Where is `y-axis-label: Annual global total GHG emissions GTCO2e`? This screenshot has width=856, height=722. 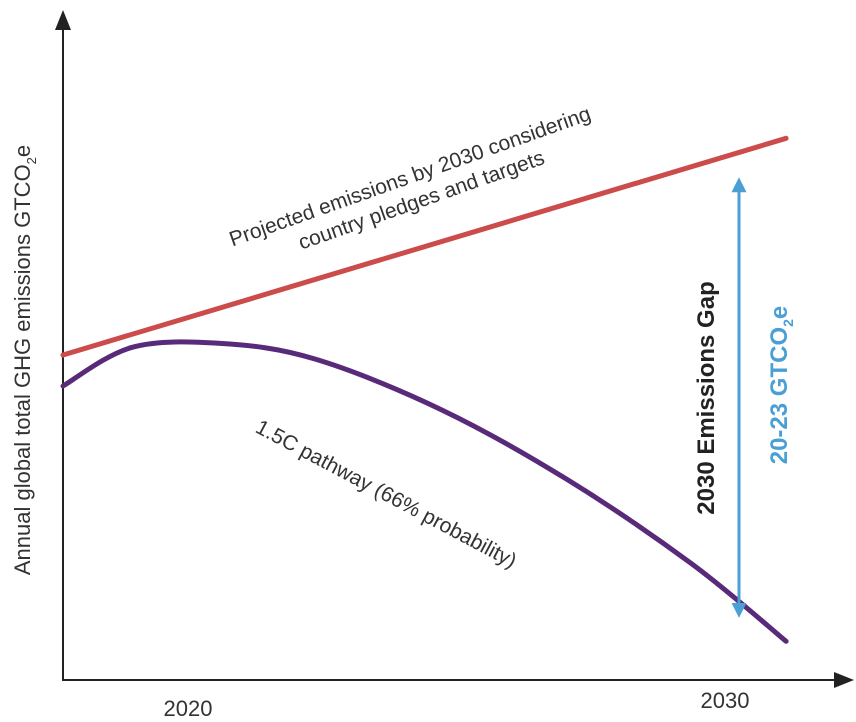
y-axis-label: Annual global total GHG emissions GTCO2e is located at coordinates (24, 360).